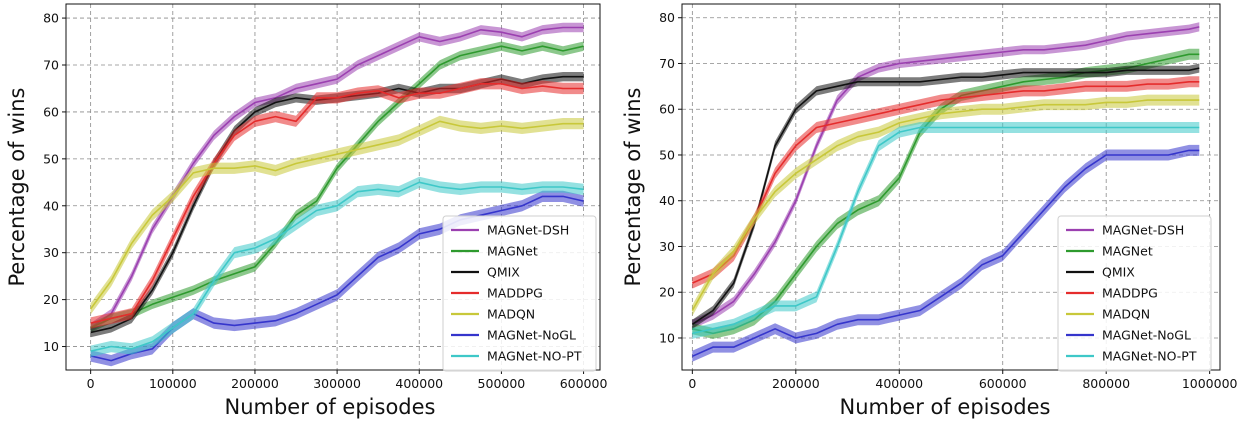 Image resolution: width=1242 pixels, height=424 pixels. What do you see at coordinates (502, 383) in the screenshot?
I see `x-tick-label: 500000` at bounding box center [502, 383].